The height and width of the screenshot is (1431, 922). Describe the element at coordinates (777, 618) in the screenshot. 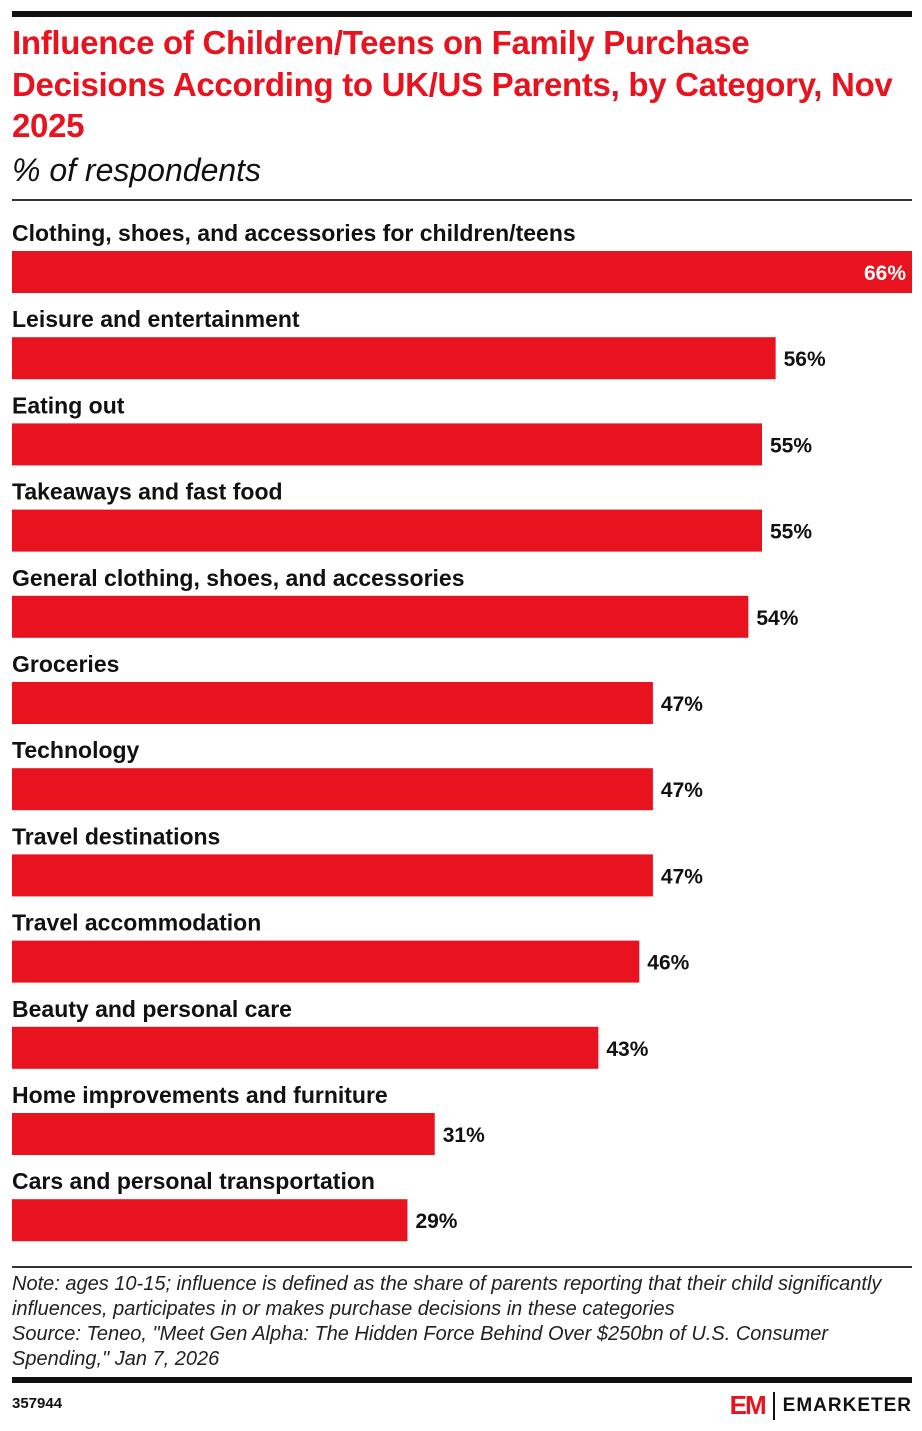

I see `value-label: 54%` at that location.